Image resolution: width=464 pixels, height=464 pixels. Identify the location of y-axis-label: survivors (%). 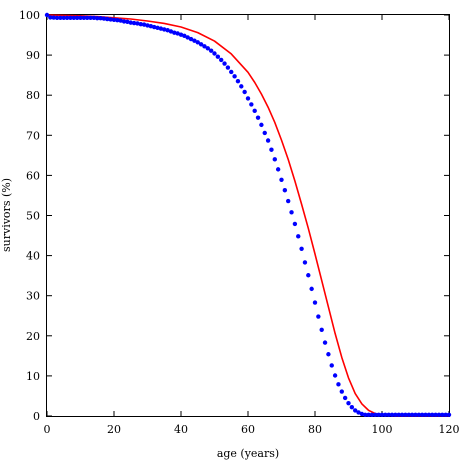
(6, 215).